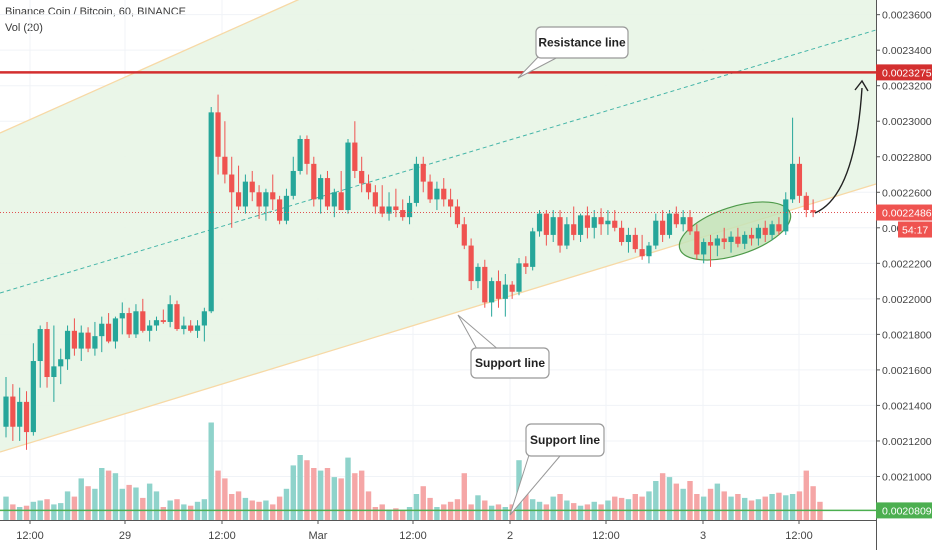 This screenshot has height=550, width=932. What do you see at coordinates (904, 275) in the screenshot?
I see `axis-background` at bounding box center [904, 275].